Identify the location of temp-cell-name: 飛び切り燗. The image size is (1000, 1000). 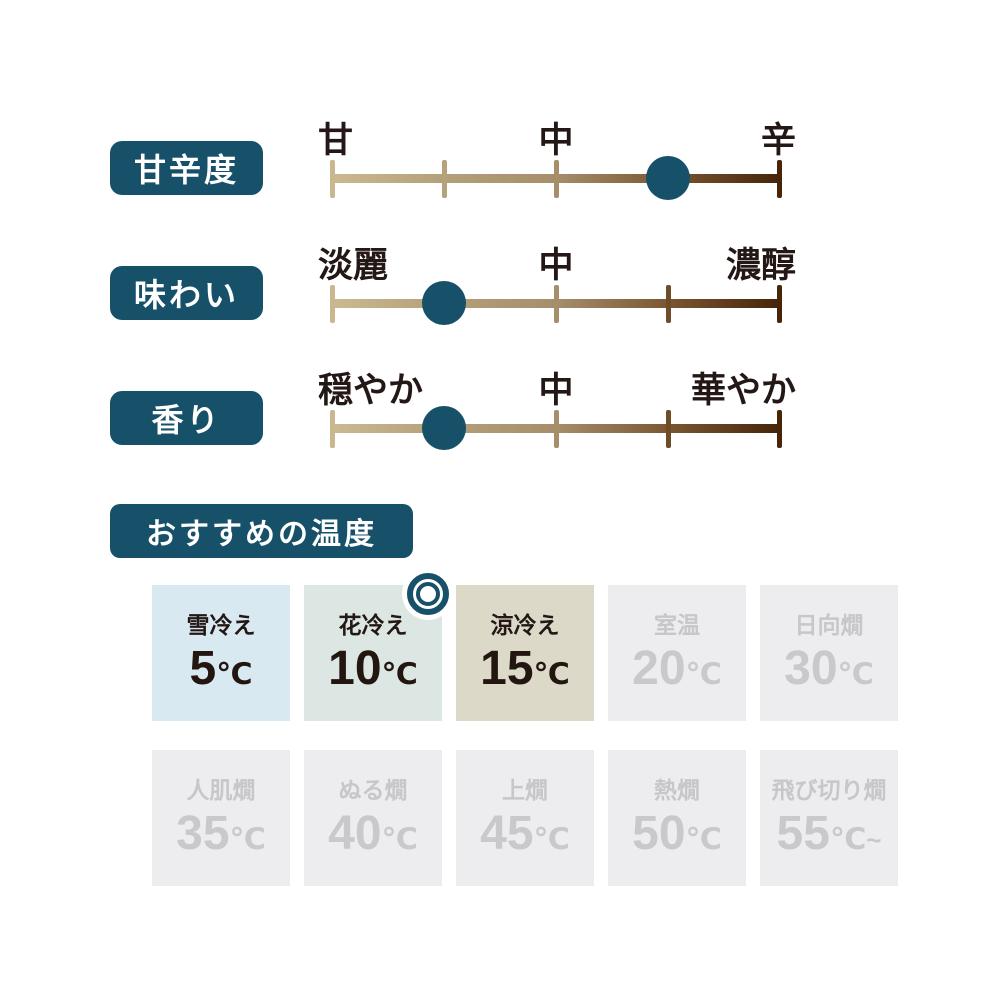
(829, 790).